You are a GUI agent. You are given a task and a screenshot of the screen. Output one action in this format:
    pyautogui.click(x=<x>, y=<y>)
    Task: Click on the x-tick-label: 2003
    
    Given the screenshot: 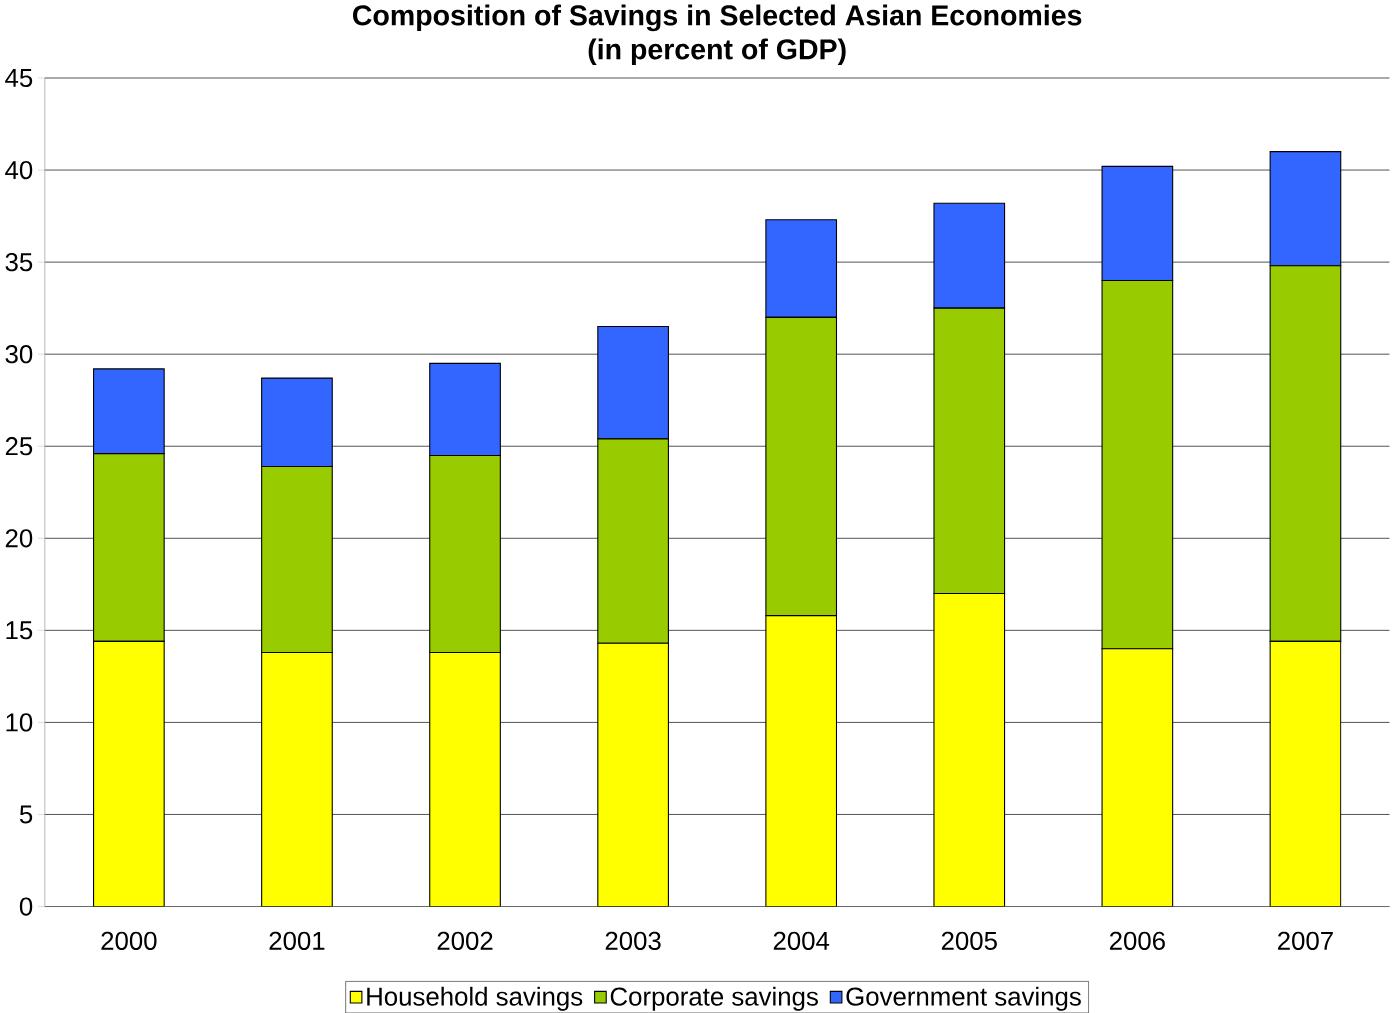 What is the action you would take?
    pyautogui.click(x=633, y=940)
    